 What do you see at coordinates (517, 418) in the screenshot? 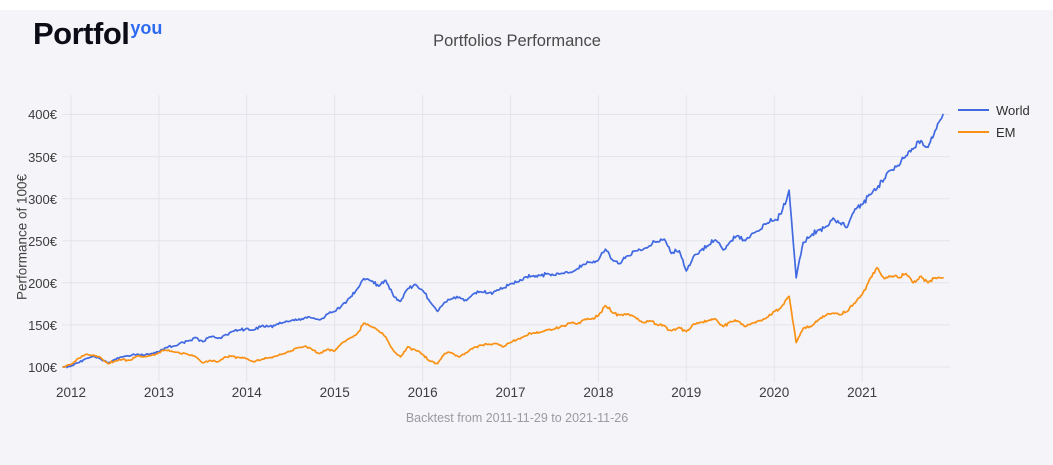
I see `backtest-caption: Backtest from 2011-11-29 to 2021-11-26` at bounding box center [517, 418].